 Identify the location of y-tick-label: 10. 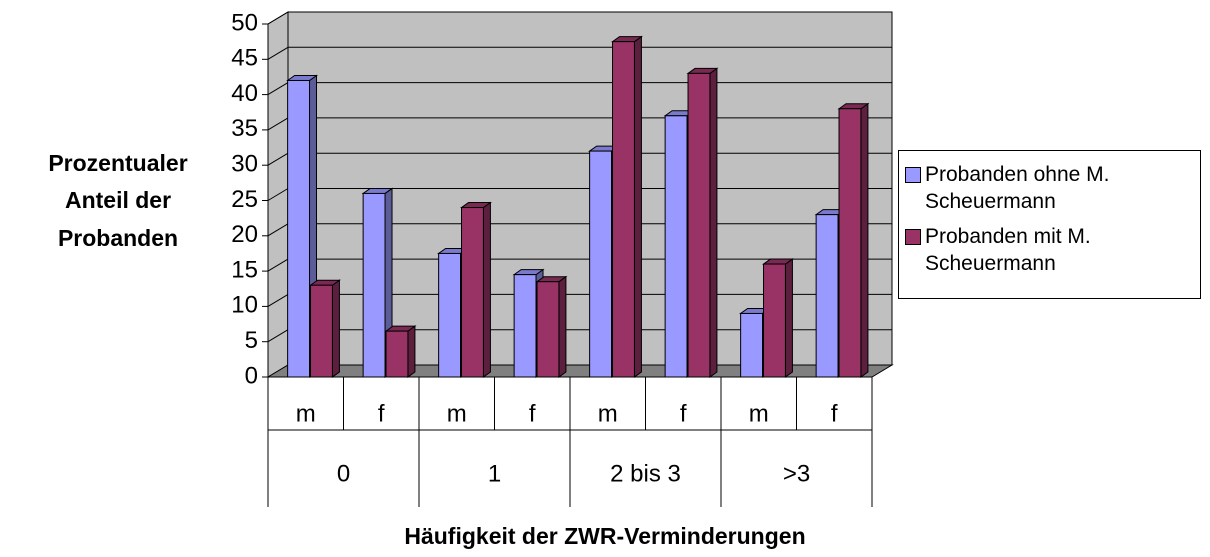
(244, 305).